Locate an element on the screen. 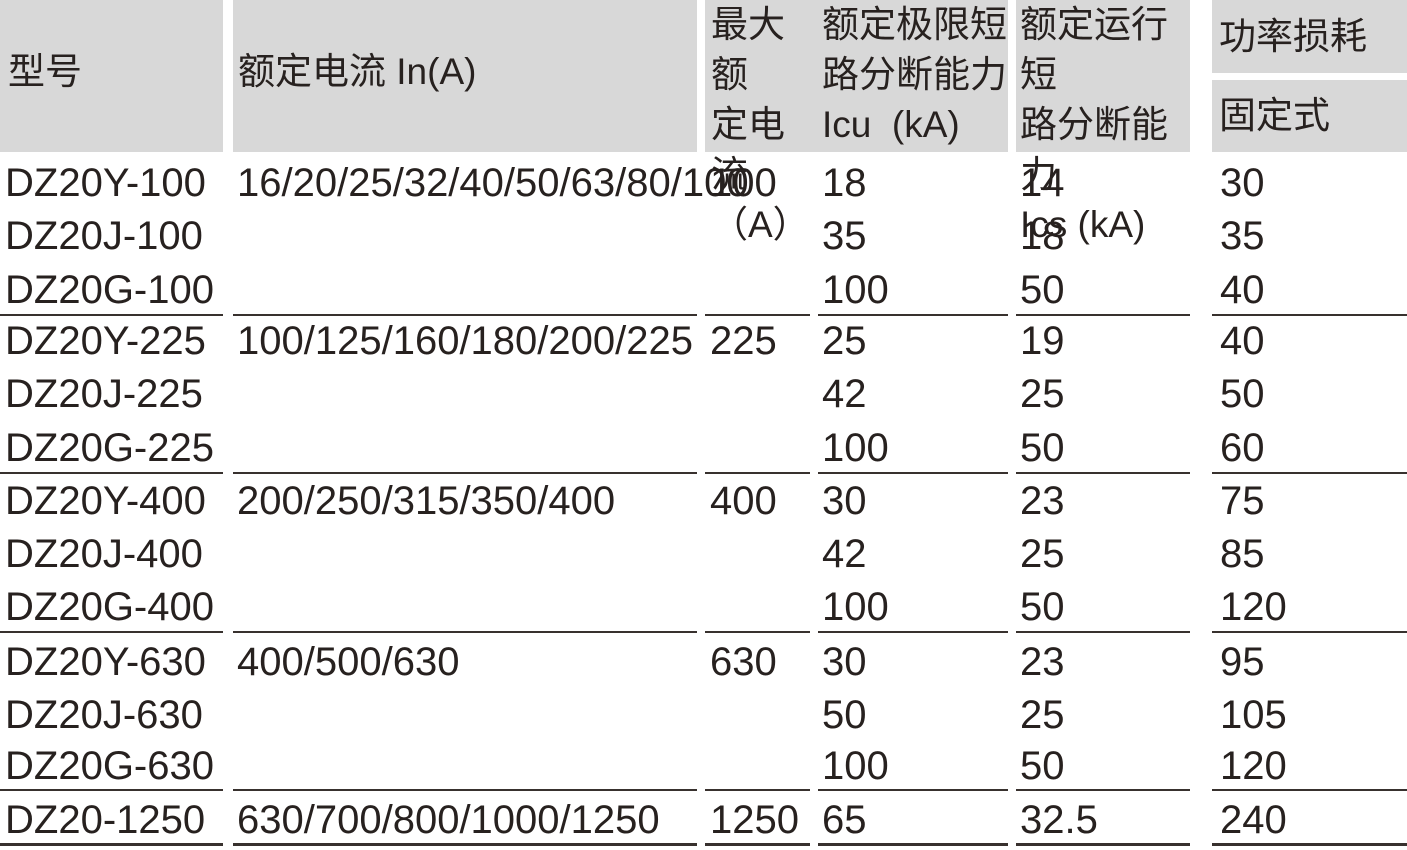 This screenshot has height=850, width=1407. model-cell: DZ20J-100 is located at coordinates (104, 236).